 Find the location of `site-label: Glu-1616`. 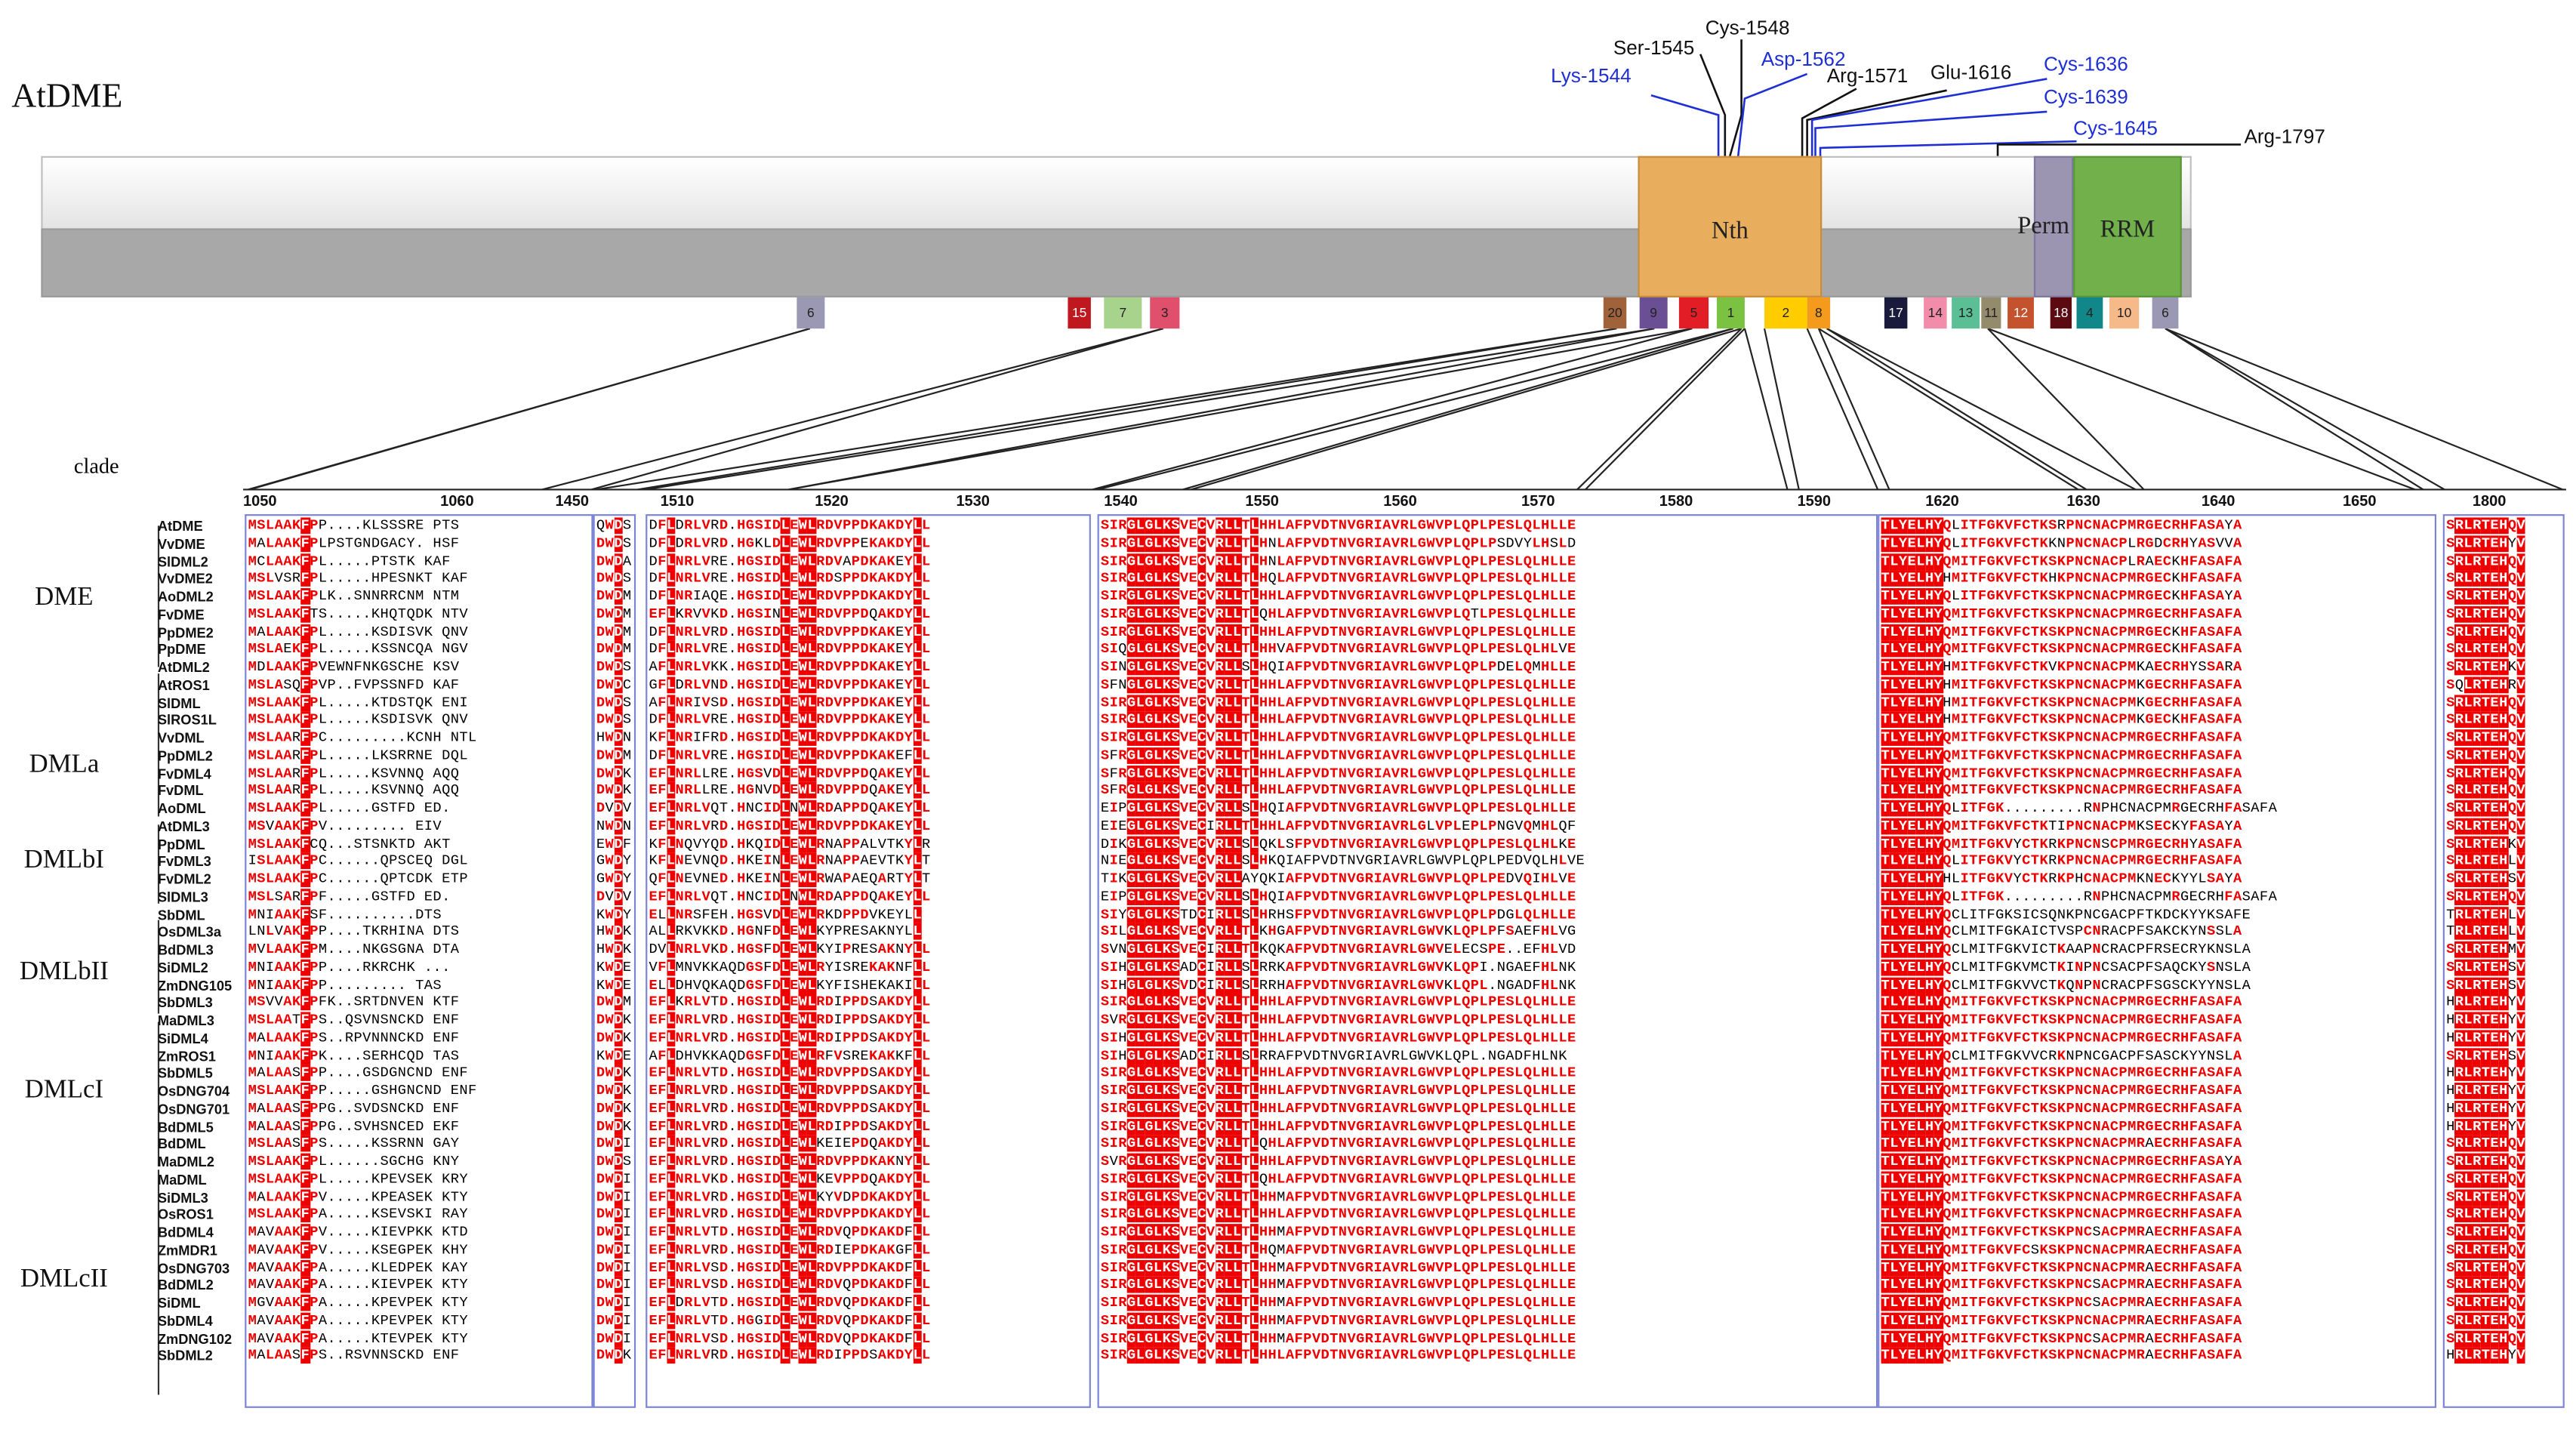

site-label: Glu-1616 is located at coordinates (1971, 72).